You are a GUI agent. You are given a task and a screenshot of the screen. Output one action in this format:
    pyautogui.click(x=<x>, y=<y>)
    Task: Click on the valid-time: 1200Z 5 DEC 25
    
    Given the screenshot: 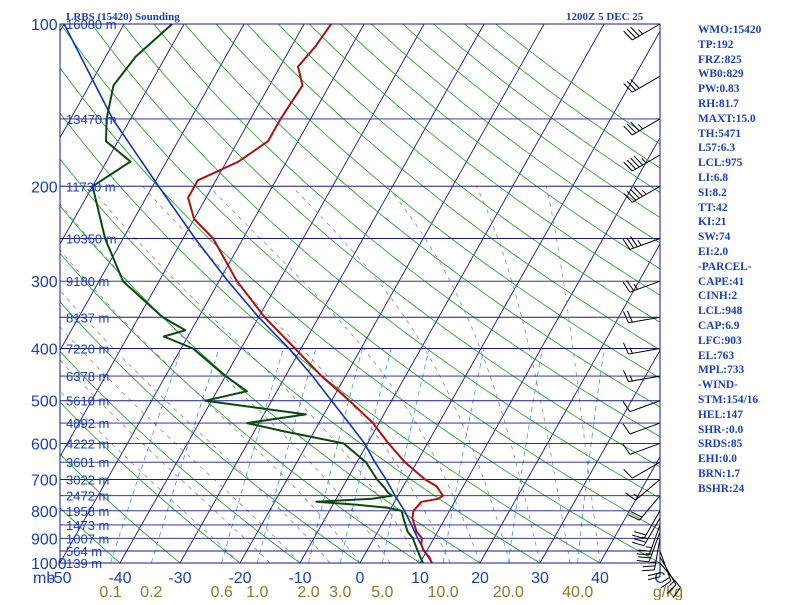 What is the action you would take?
    pyautogui.click(x=605, y=17)
    